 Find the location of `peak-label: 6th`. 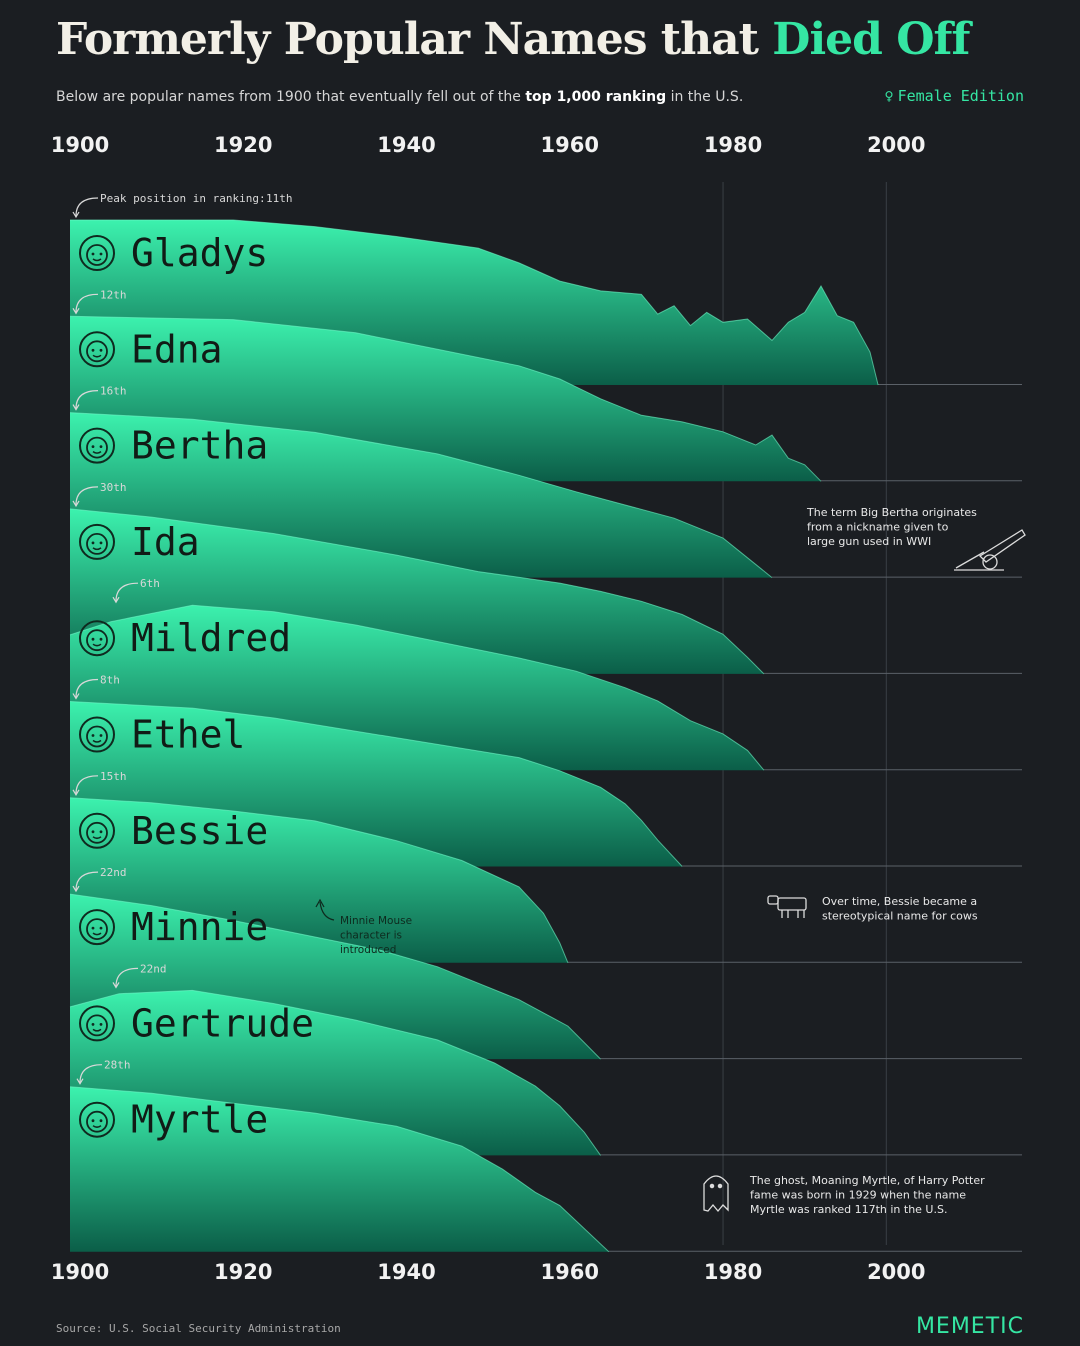

peak-label: 6th is located at coordinates (150, 583).